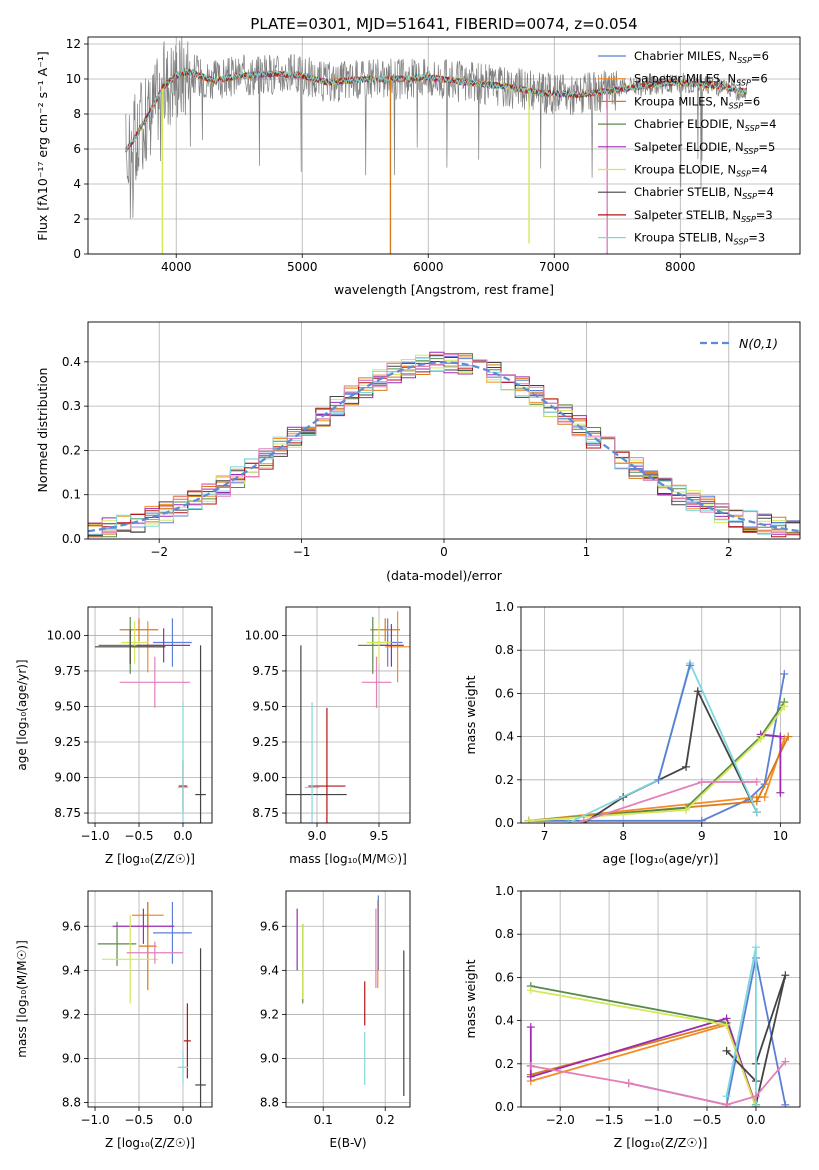 The image size is (819, 1170). I want to click on x-tick-label: 2, so click(729, 552).